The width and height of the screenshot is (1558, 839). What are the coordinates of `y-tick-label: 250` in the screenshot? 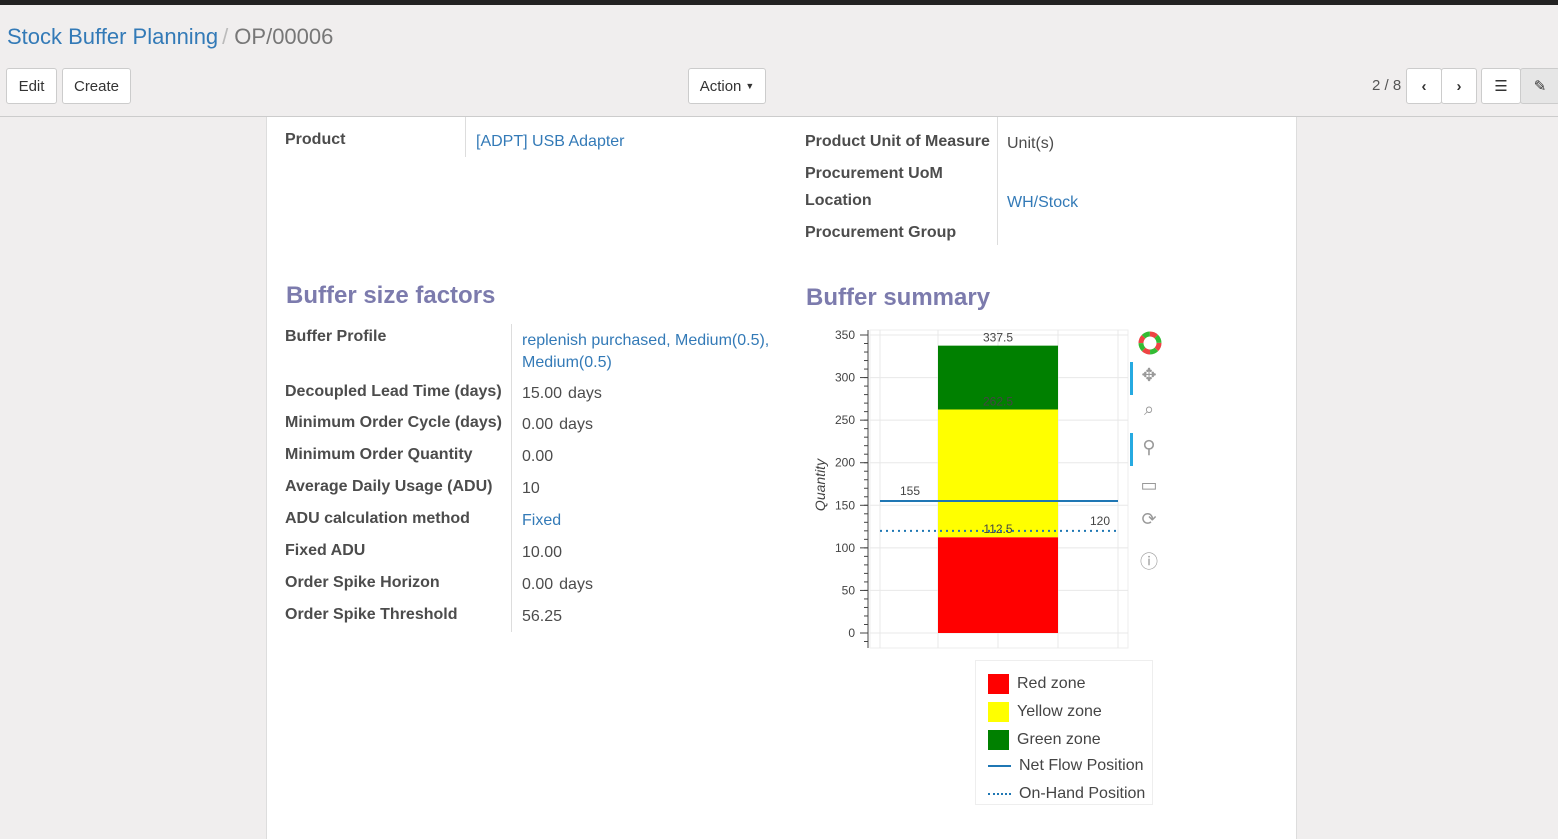 It's located at (845, 420).